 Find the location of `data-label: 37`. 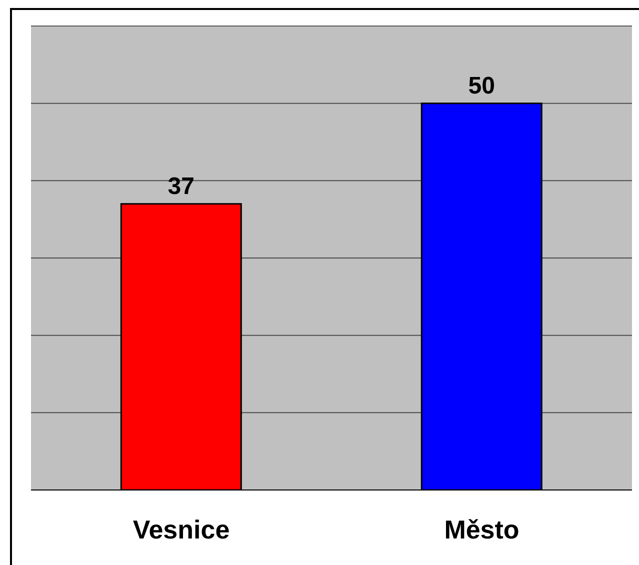

data-label: 37 is located at coordinates (181, 186).